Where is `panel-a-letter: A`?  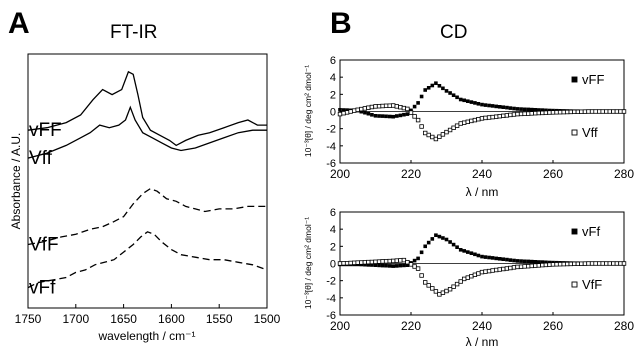 panel-a-letter: A is located at coordinates (19, 23).